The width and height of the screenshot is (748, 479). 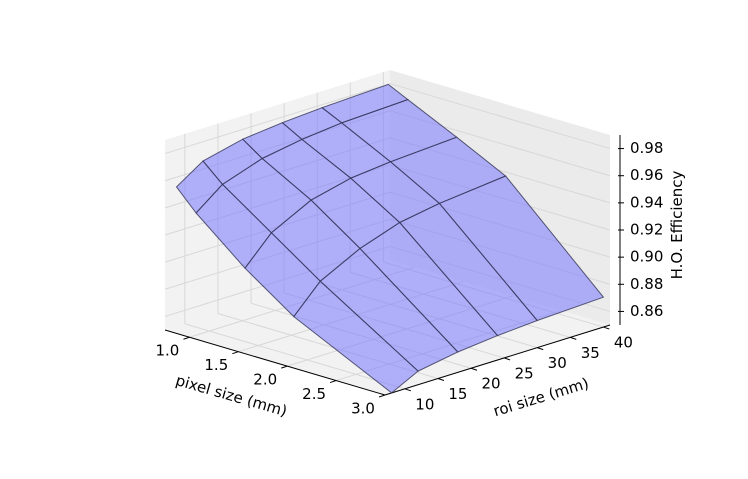 I want to click on y-tick-label: 40, so click(x=623, y=343).